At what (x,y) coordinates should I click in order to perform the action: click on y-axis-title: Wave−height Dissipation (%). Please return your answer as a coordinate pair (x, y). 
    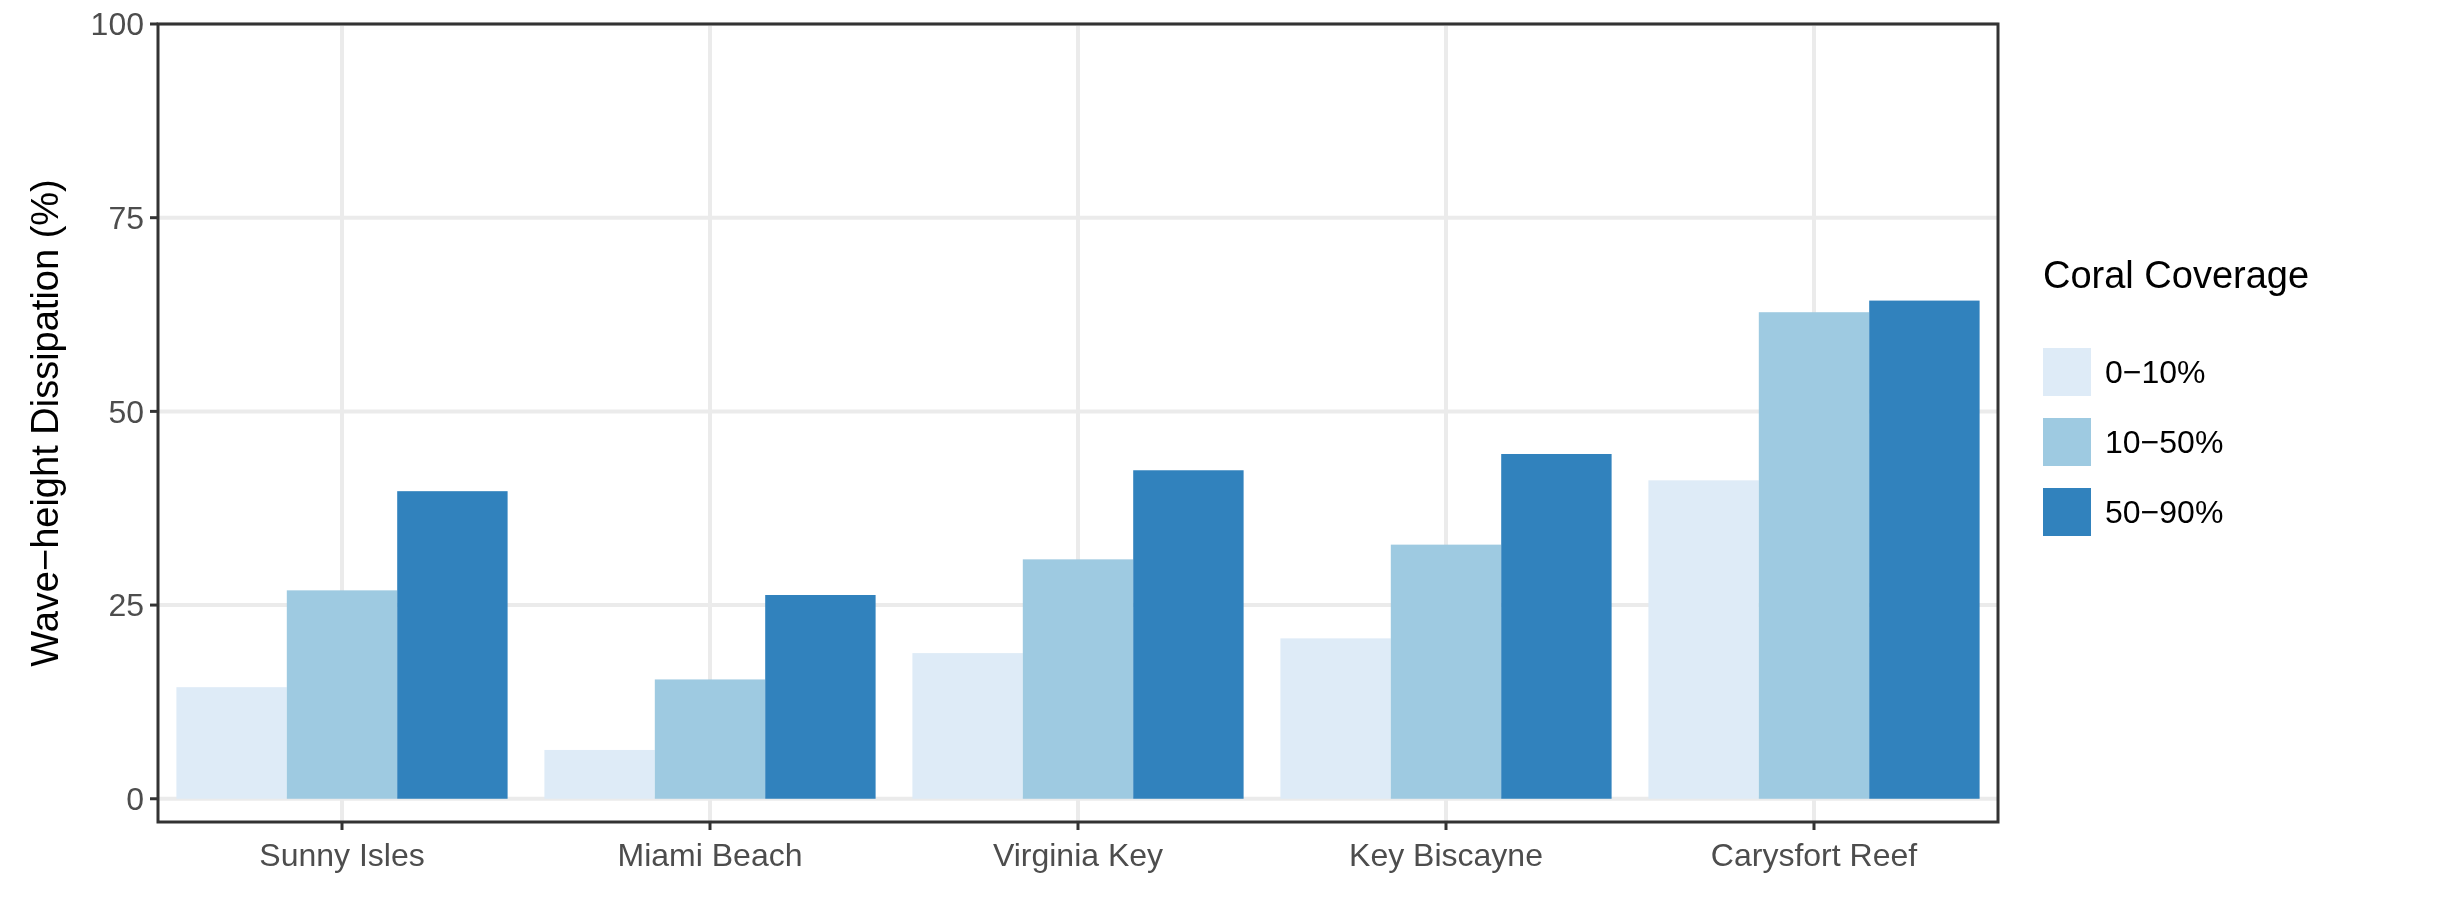
    Looking at the image, I should click on (45, 423).